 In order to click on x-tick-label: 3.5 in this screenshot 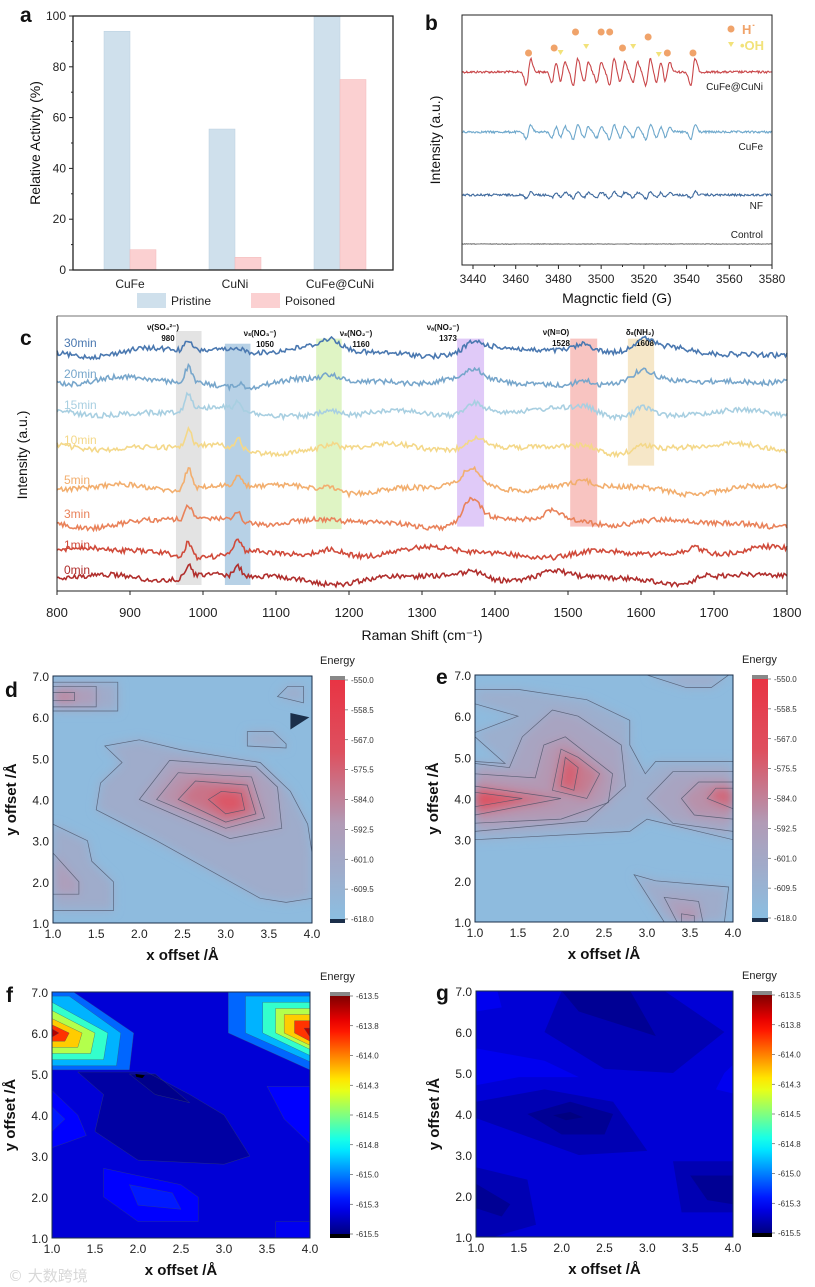, I will do `click(268, 934)`.